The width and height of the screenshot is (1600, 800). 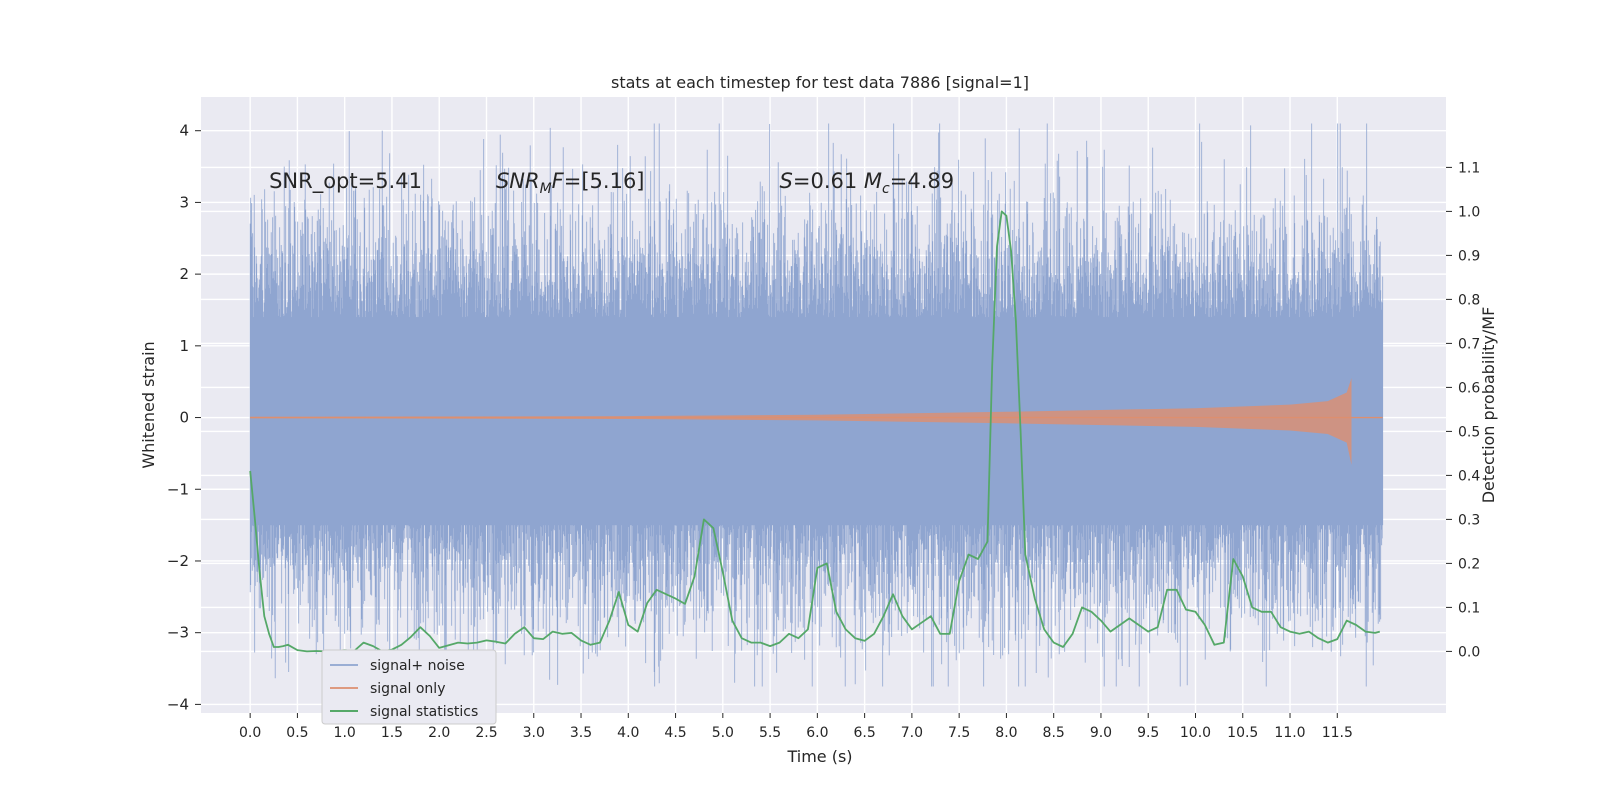 I want to click on x-tick-label: 8.0, so click(x=1006, y=733).